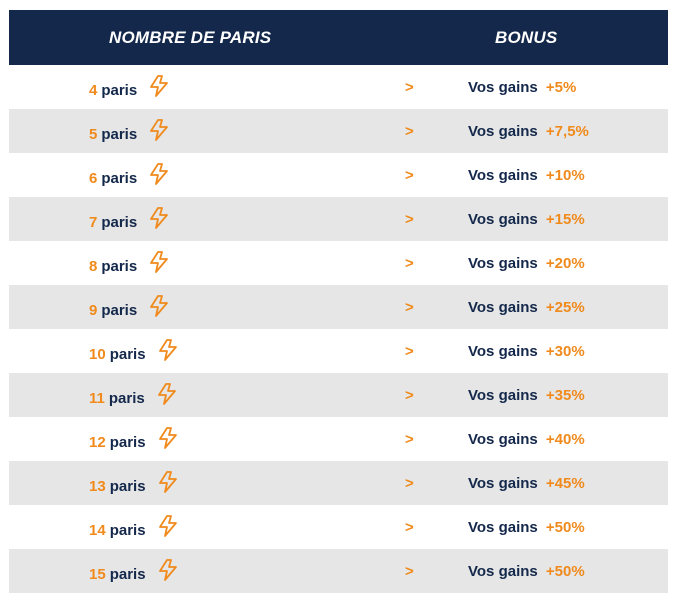  What do you see at coordinates (565, 263) in the screenshot?
I see `gain-value: +20%` at bounding box center [565, 263].